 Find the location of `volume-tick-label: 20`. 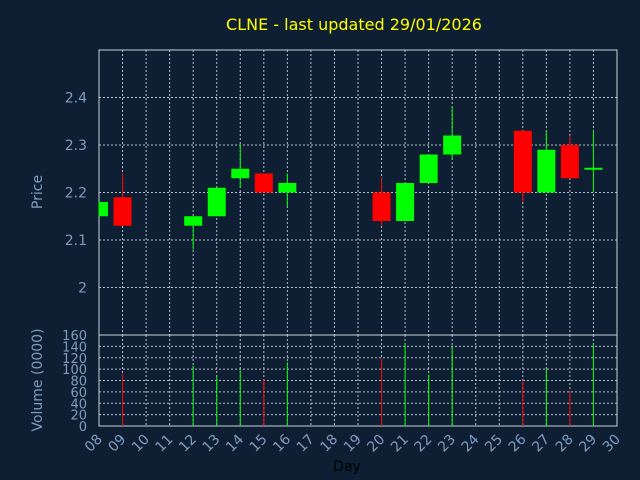

volume-tick-label: 20 is located at coordinates (78, 416).